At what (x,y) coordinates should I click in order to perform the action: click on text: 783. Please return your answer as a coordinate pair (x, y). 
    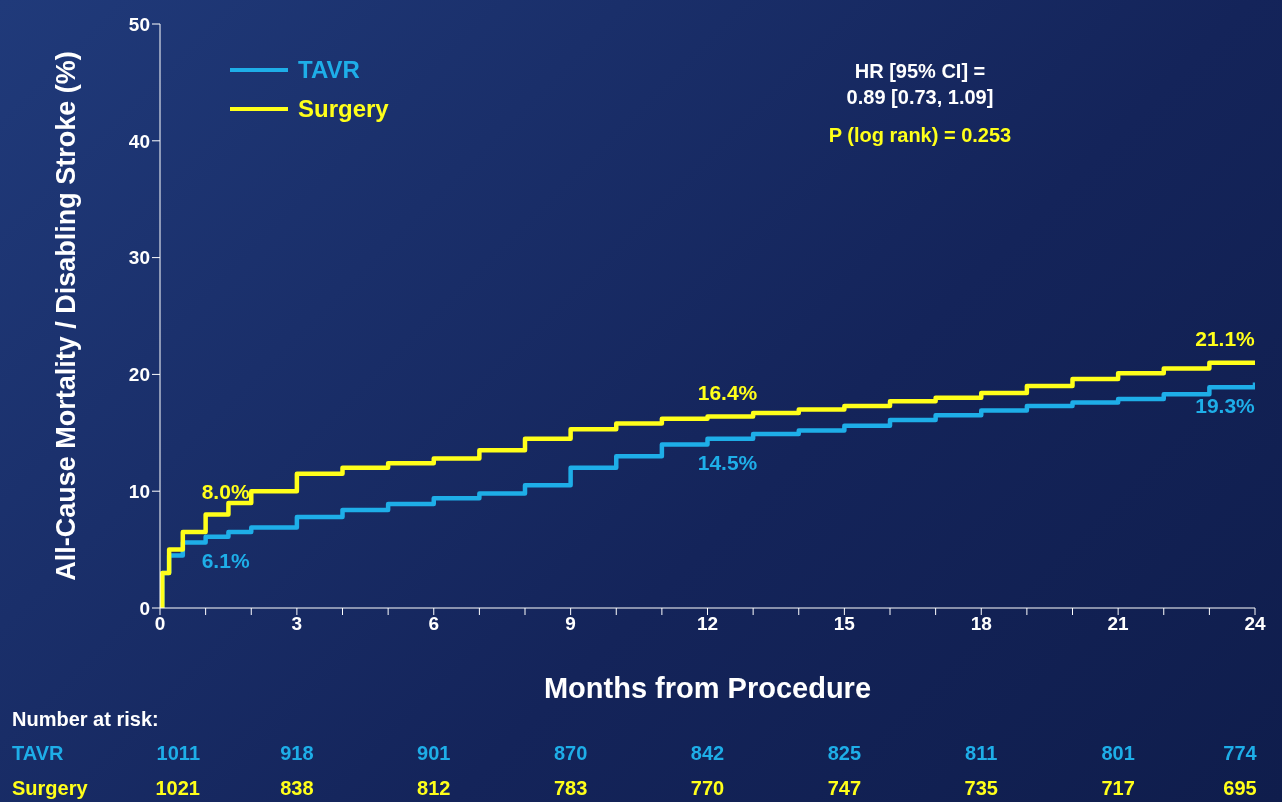
    Looking at the image, I should click on (570, 788).